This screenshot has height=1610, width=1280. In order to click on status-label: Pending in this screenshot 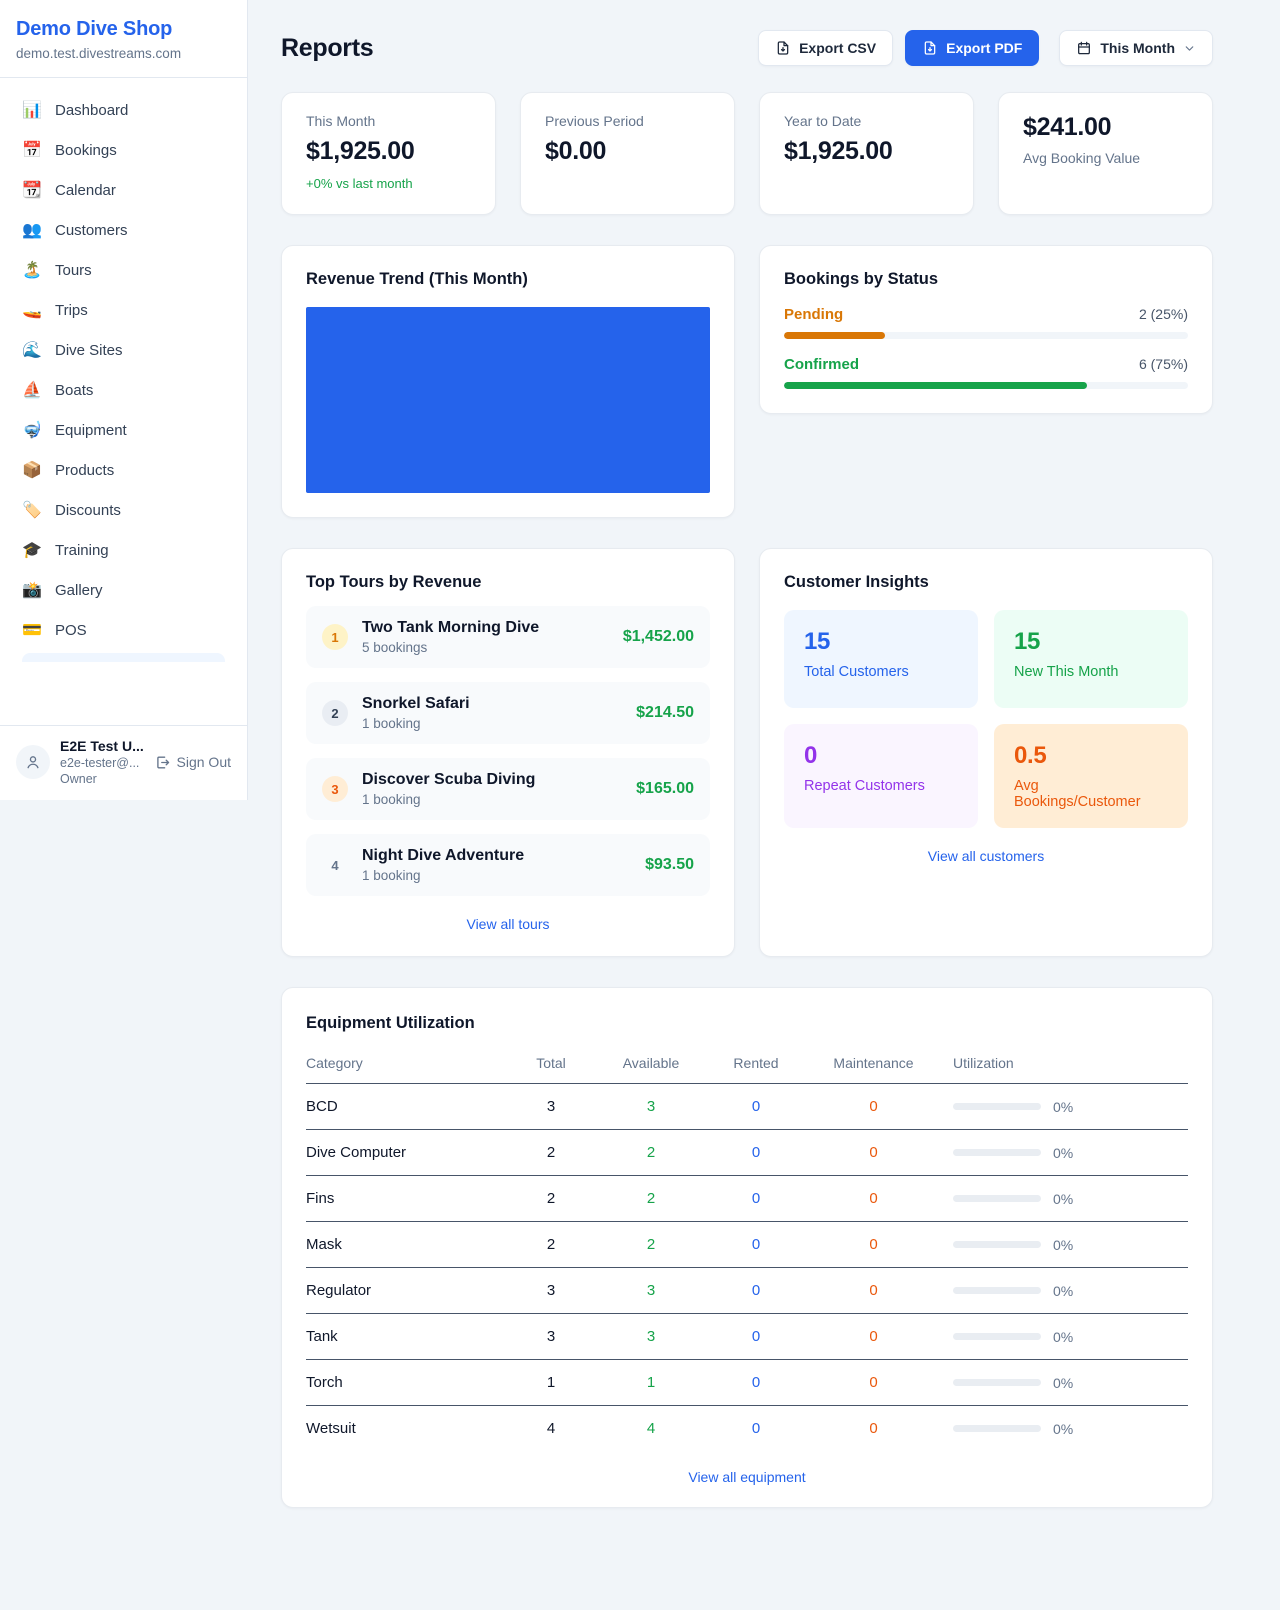, I will do `click(814, 314)`.